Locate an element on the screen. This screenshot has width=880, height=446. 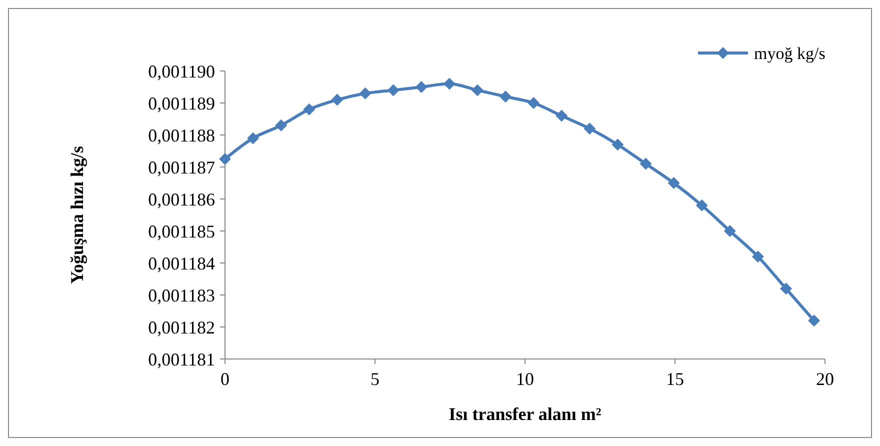
x-axis-title: Isı transfer alanı m² is located at coordinates (525, 414).